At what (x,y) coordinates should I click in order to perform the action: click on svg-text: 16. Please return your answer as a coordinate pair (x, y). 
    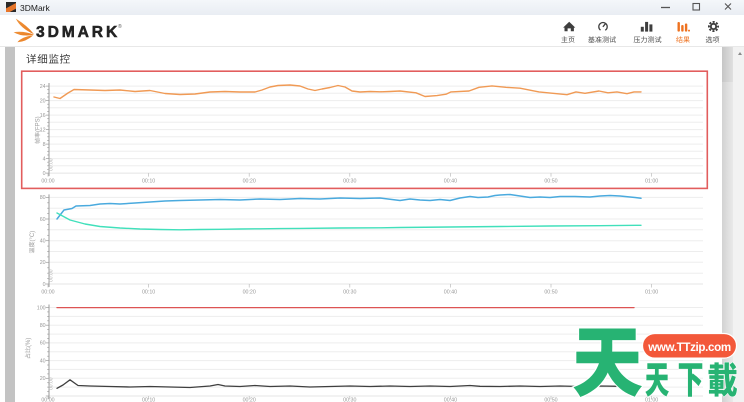
    Looking at the image, I should click on (43, 116).